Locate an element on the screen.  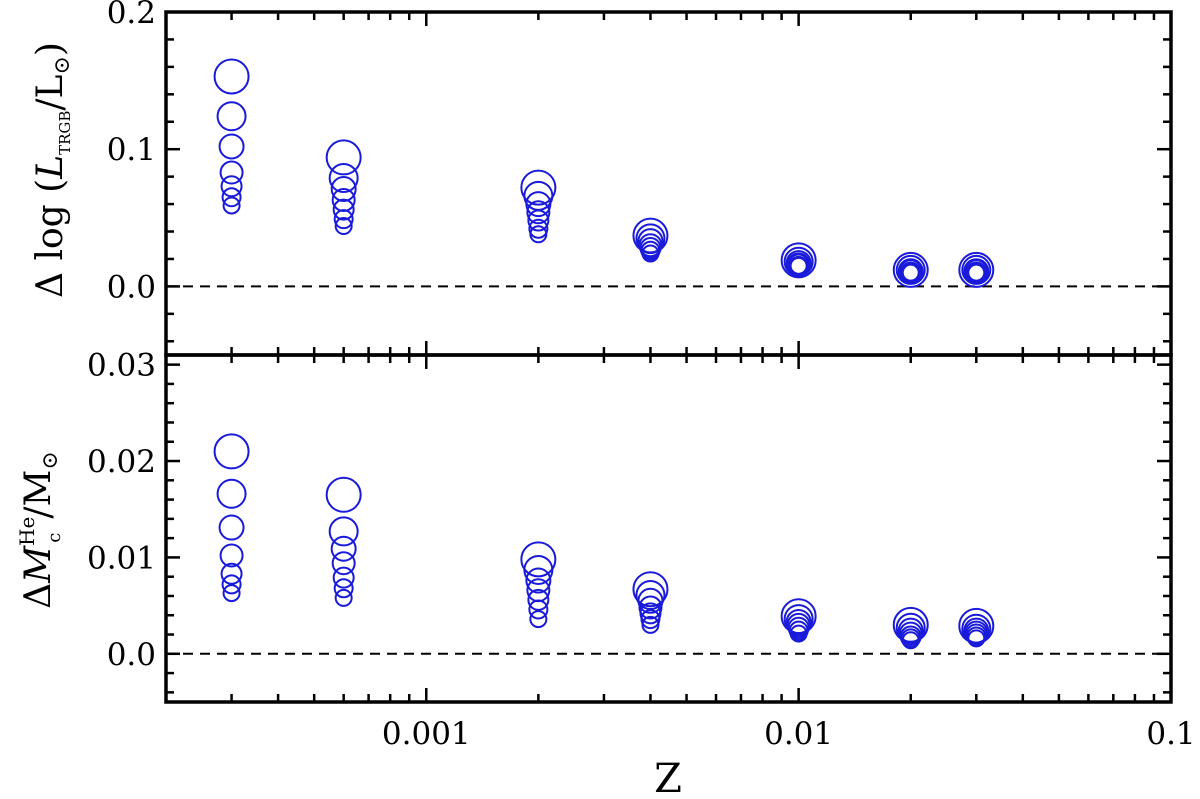
y-label-bottom-main: Δ is located at coordinates (38, 596).